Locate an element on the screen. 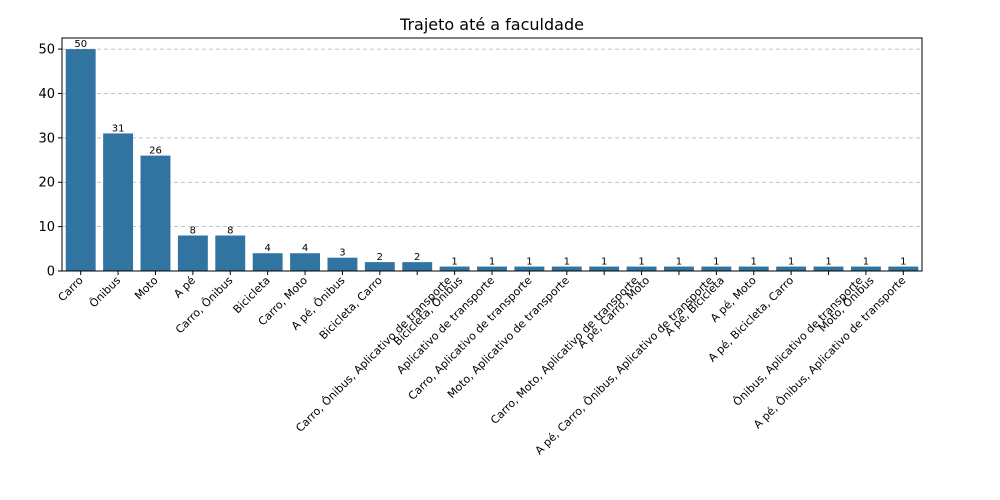 Image resolution: width=1000 pixels, height=500 pixels. y-tick-label: 20 is located at coordinates (46, 183).